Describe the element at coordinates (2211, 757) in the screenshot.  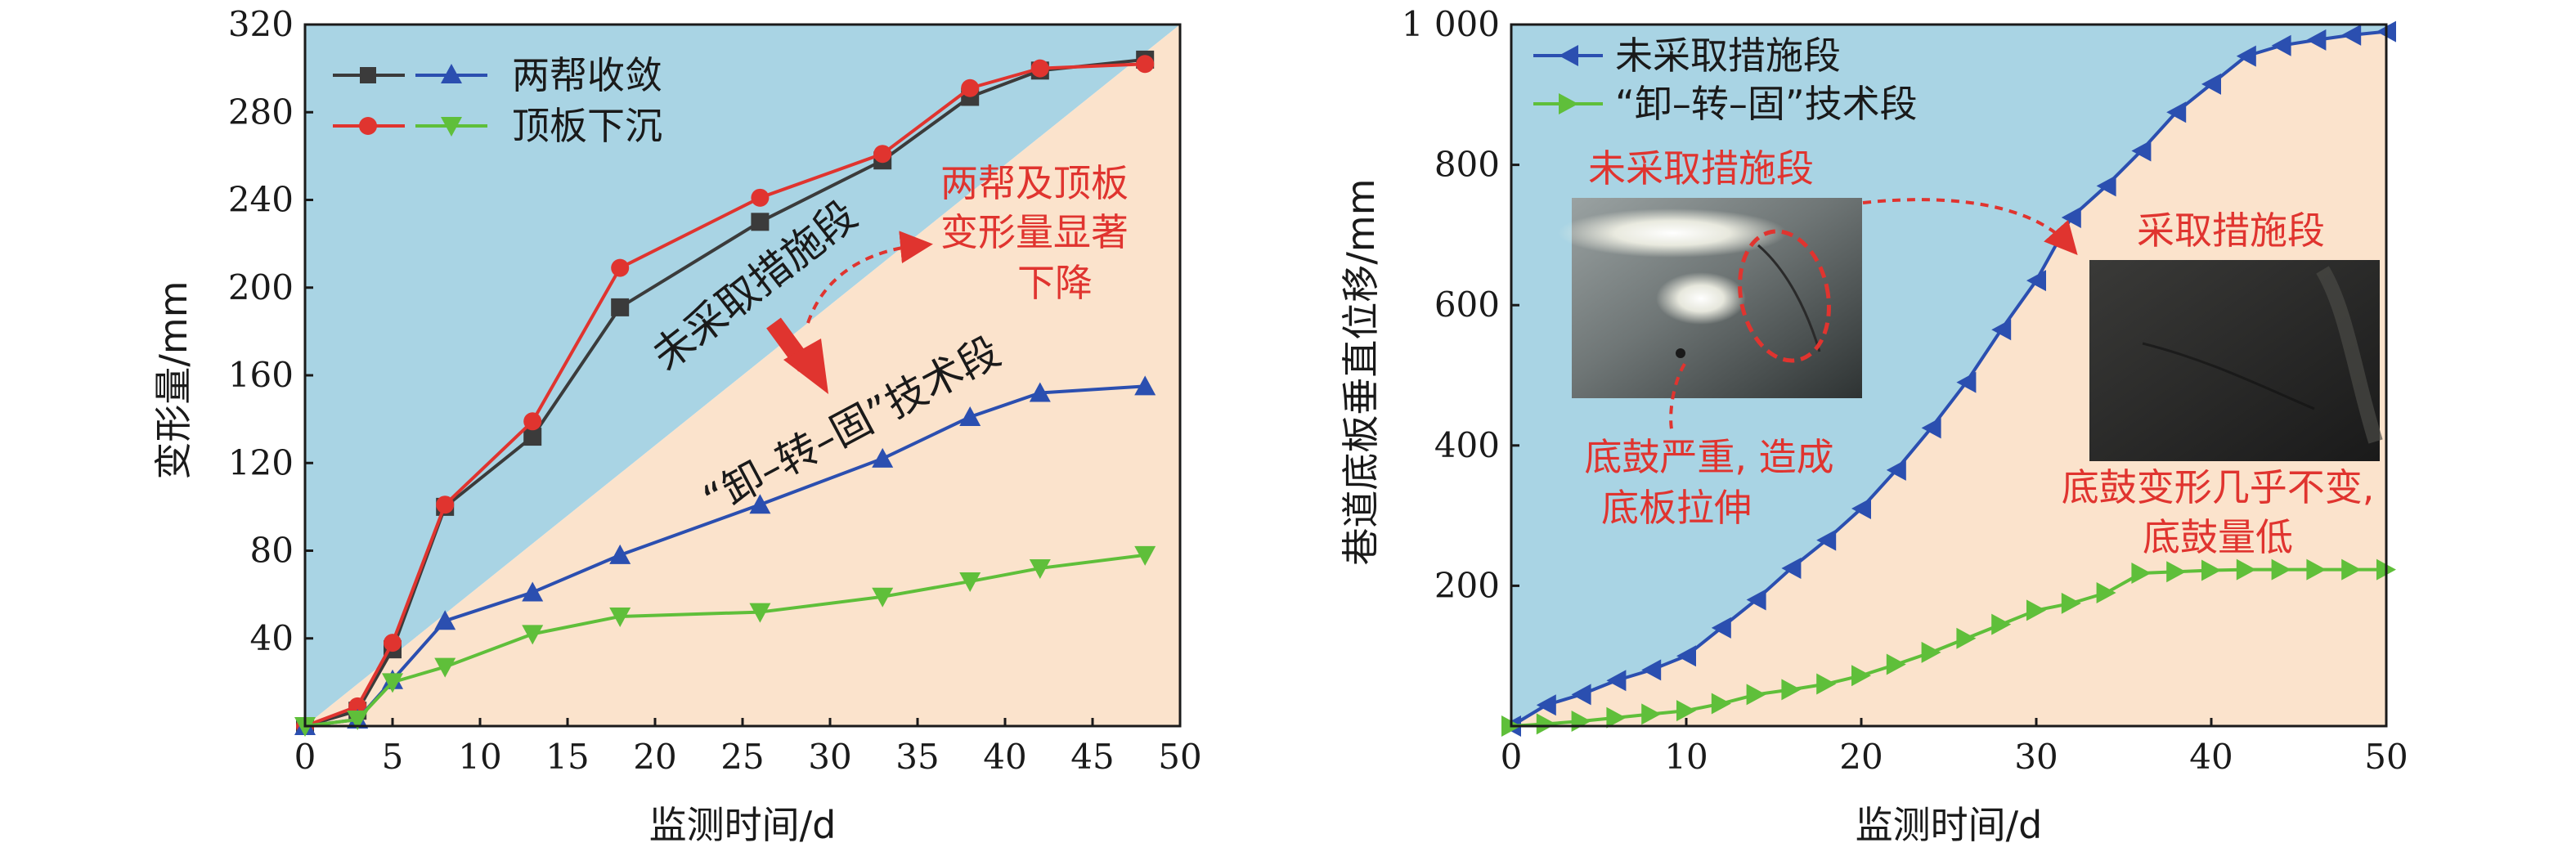
I see `x-tick-label-1-4: 40` at that location.